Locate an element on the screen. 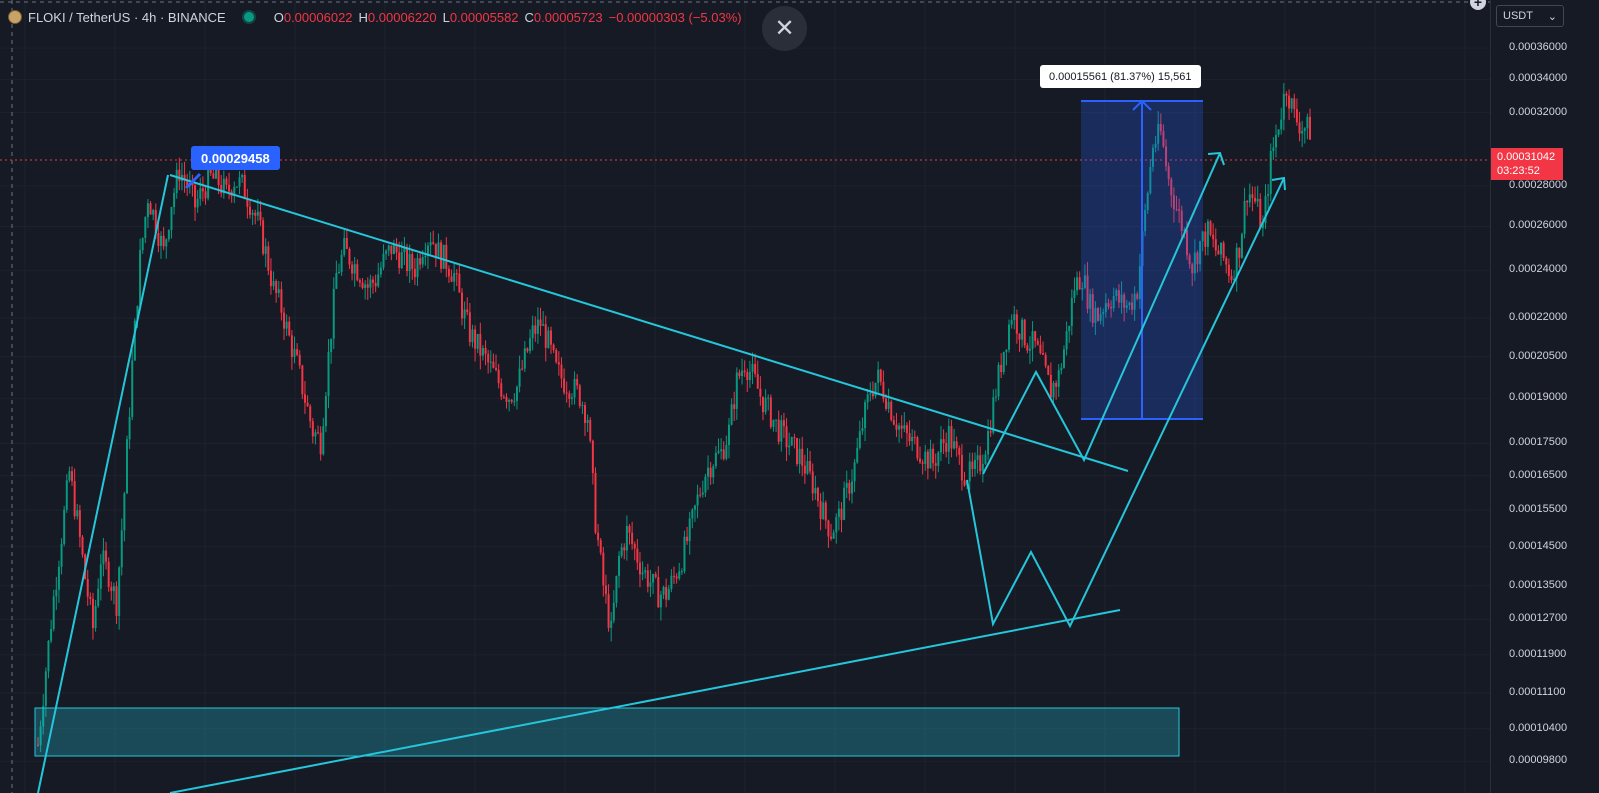  symbol-title: FLOKI / TetherUS · 4h · BINANCE is located at coordinates (127, 17).